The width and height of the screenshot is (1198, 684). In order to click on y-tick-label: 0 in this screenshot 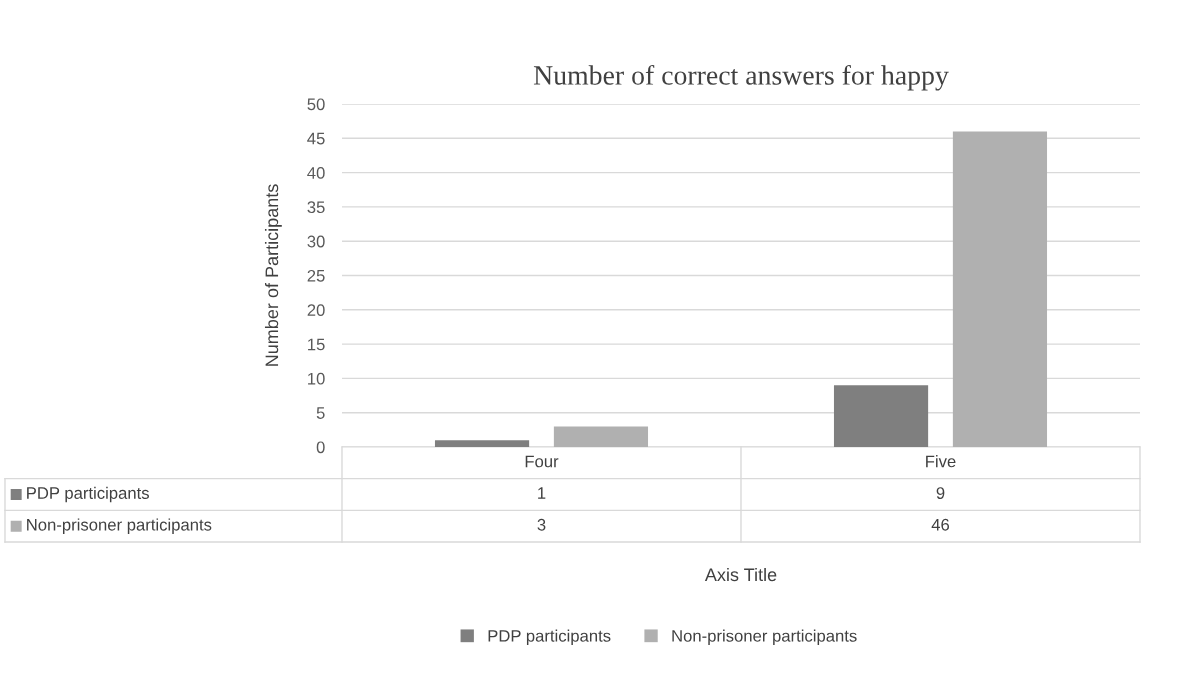, I will do `click(320, 447)`.